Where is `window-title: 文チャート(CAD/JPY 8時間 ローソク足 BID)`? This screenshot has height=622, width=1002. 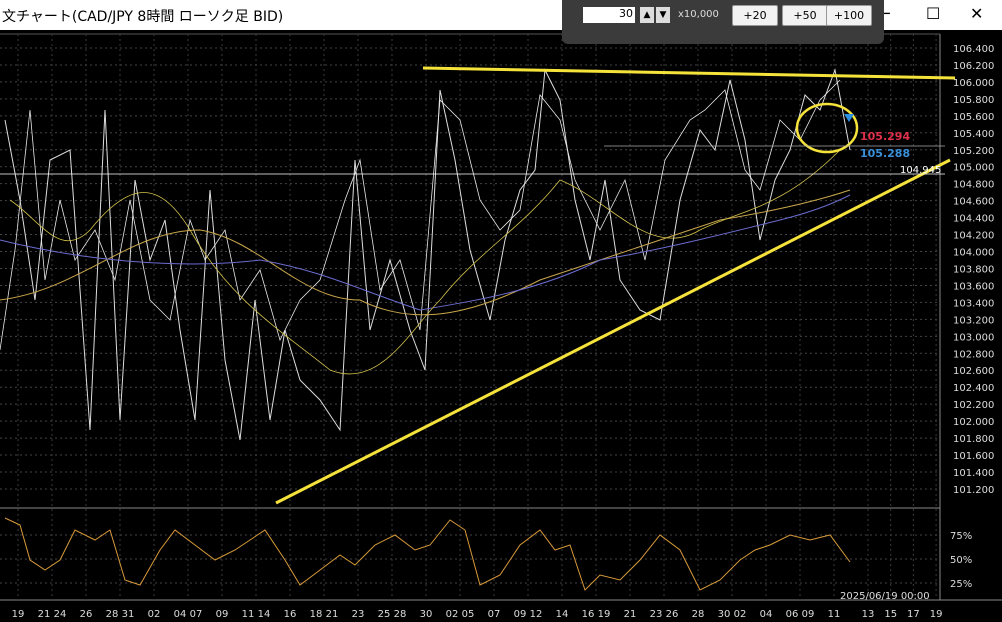
window-title: 文チャート(CAD/JPY 8時間 ローソク足 BID) is located at coordinates (143, 17).